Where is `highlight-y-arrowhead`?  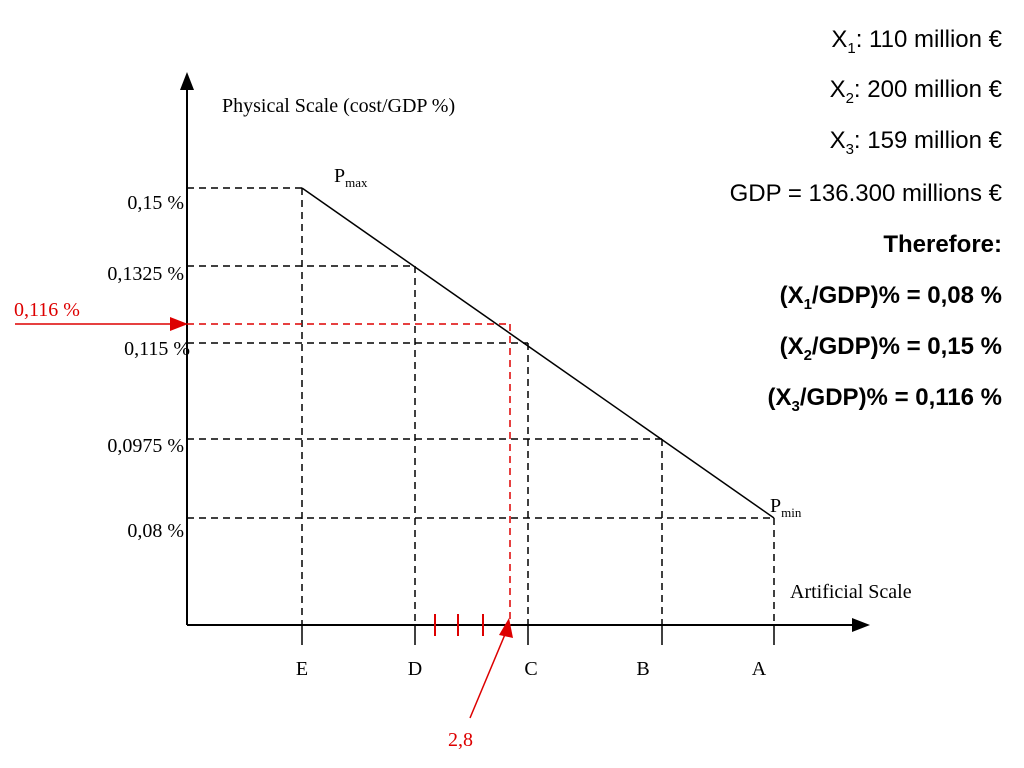 highlight-y-arrowhead is located at coordinates (179, 324).